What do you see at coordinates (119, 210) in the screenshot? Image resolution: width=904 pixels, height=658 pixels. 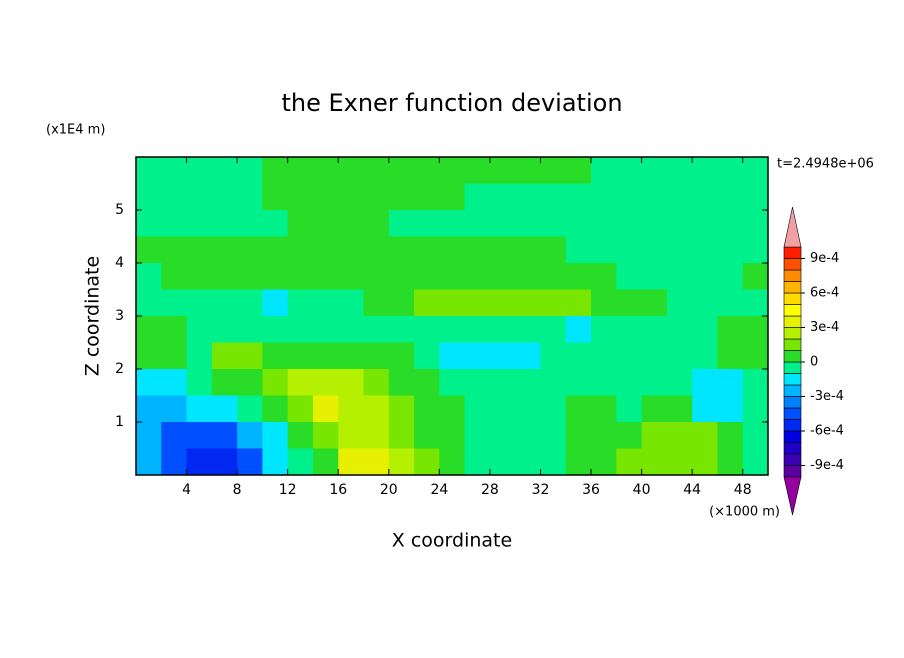 I see `y-tick-label: 5` at bounding box center [119, 210].